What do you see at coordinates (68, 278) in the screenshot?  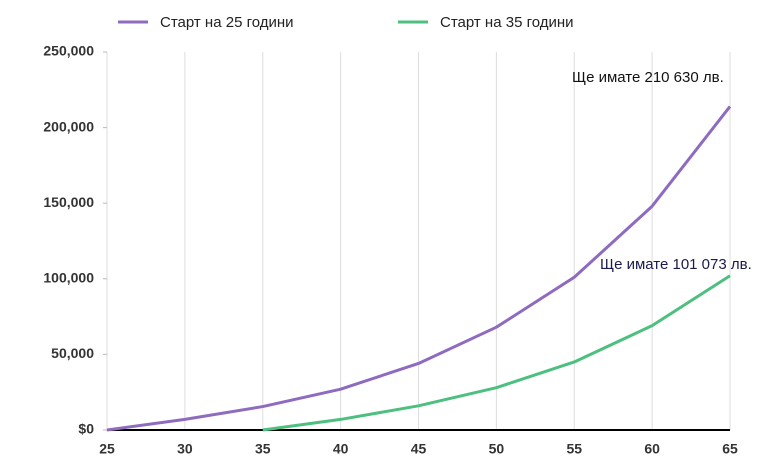 I see `y-tick-label: 100,000` at bounding box center [68, 278].